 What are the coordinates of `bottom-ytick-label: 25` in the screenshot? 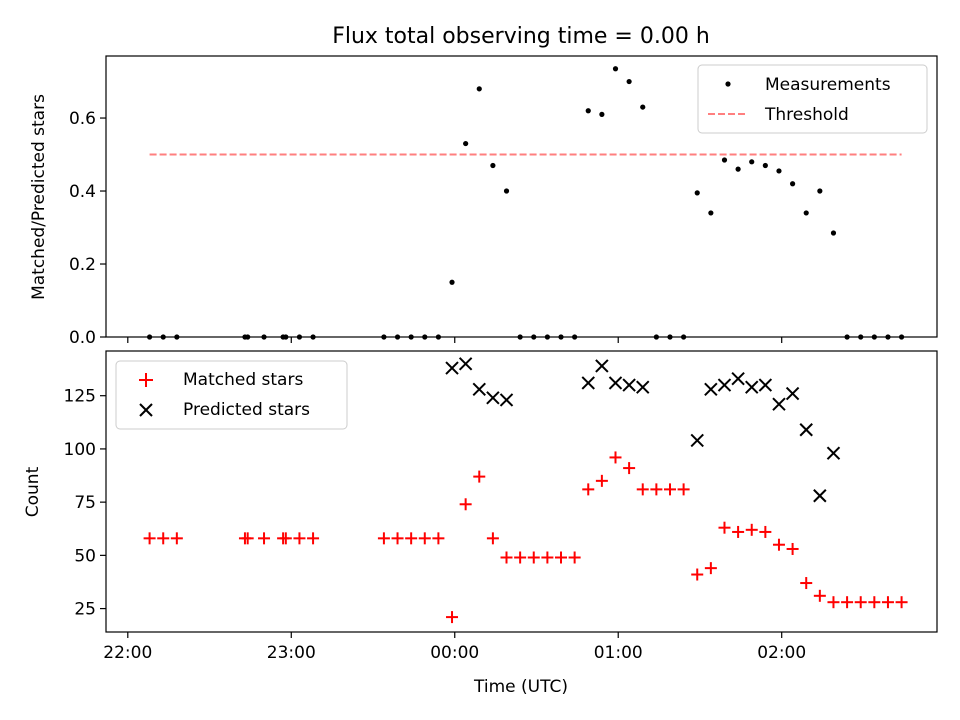 It's located at (85, 610).